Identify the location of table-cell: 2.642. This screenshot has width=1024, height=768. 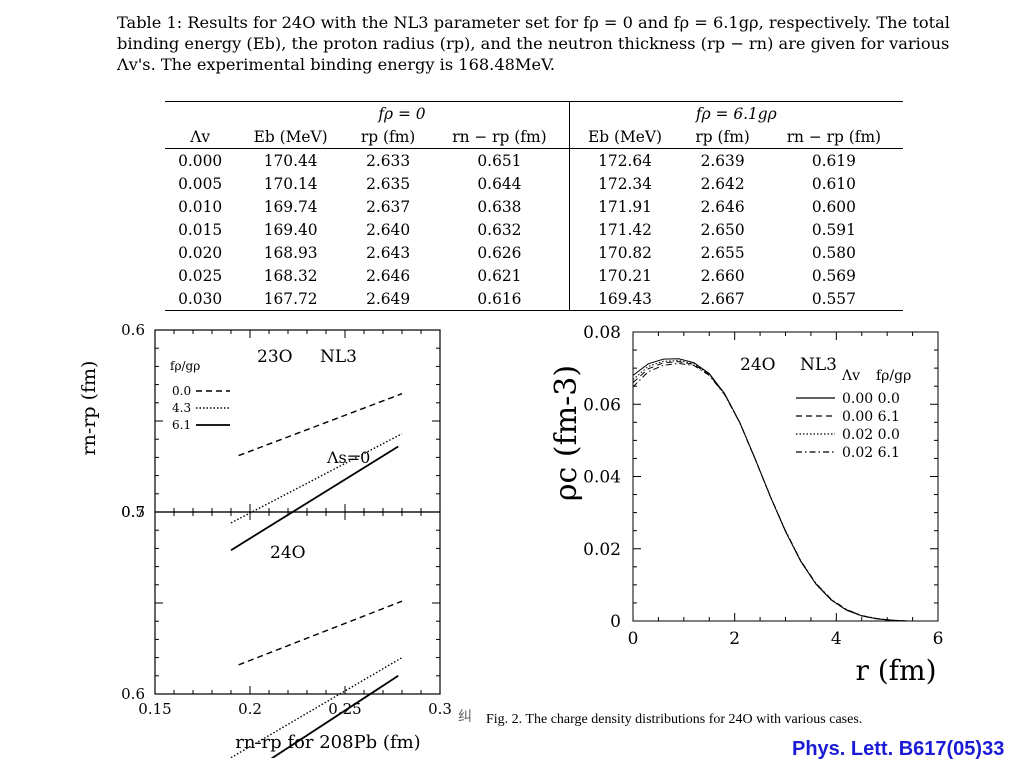
(722, 183).